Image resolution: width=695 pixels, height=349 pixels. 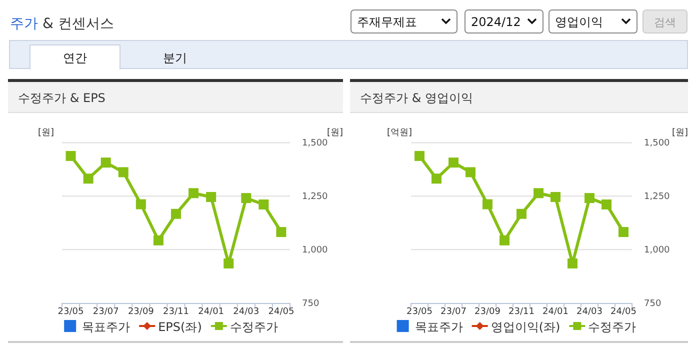 What do you see at coordinates (46, 133) in the screenshot?
I see `y-axis-title: [원]` at bounding box center [46, 133].